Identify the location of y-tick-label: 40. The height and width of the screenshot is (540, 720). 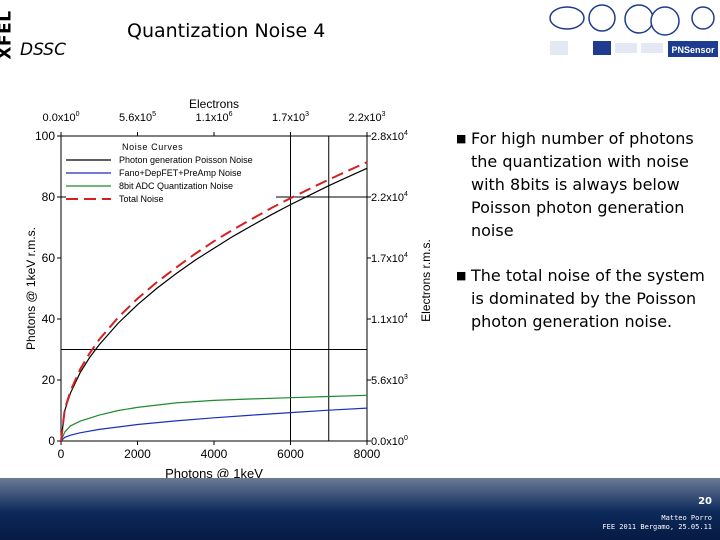
(49, 319).